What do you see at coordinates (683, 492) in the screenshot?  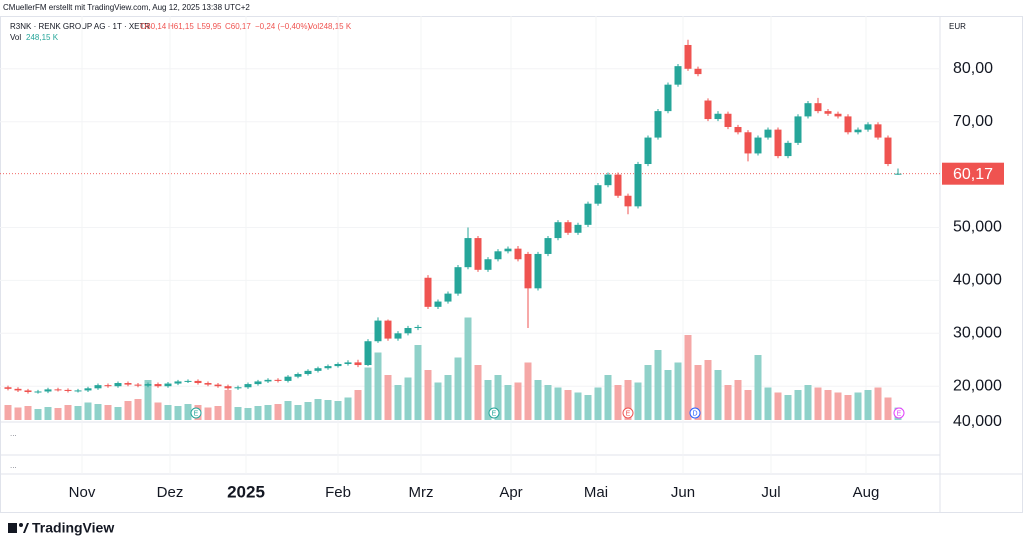 I see `x-tick-label: Jun` at bounding box center [683, 492].